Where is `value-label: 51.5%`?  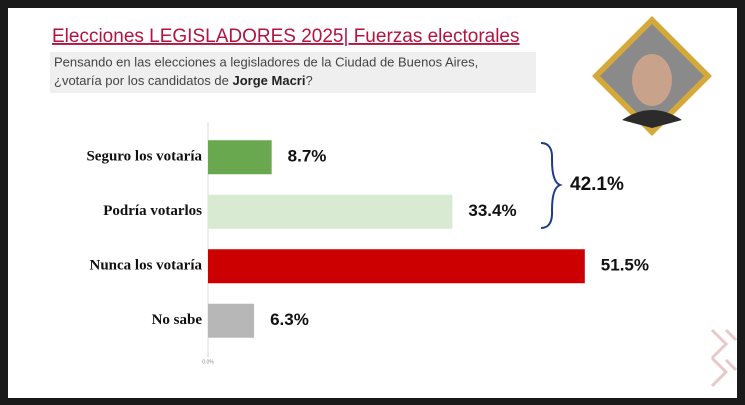
value-label: 51.5% is located at coordinates (625, 265).